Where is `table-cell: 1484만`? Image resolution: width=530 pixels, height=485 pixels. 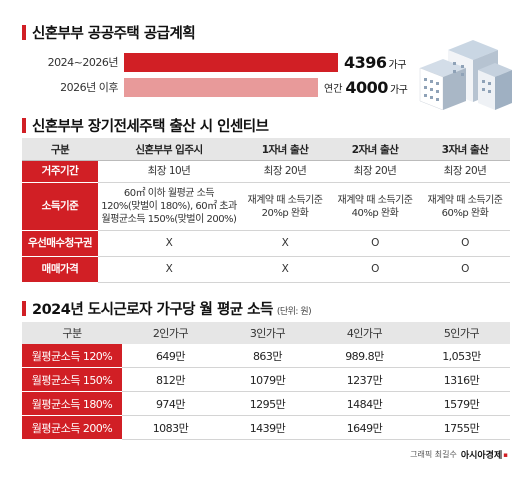 table-cell: 1484만 is located at coordinates (364, 403).